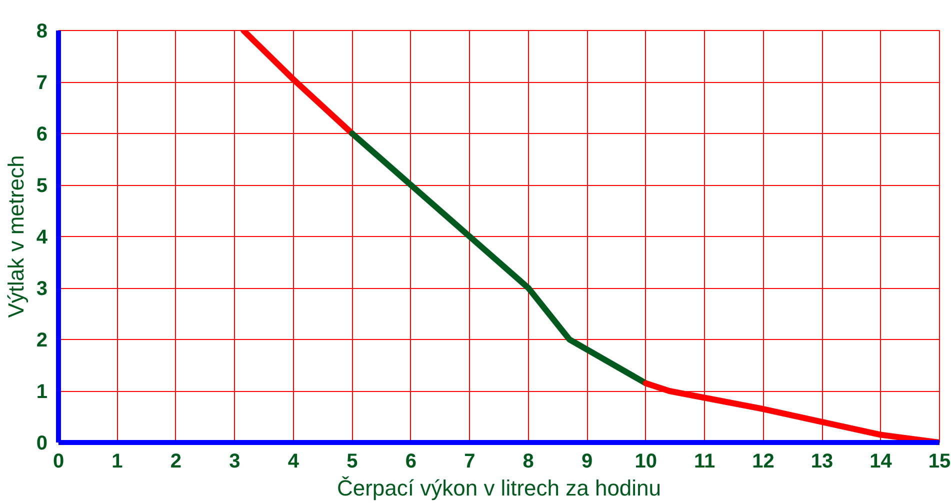 The image size is (951, 503). Describe the element at coordinates (470, 461) in the screenshot. I see `x-tick-label: 7` at that location.